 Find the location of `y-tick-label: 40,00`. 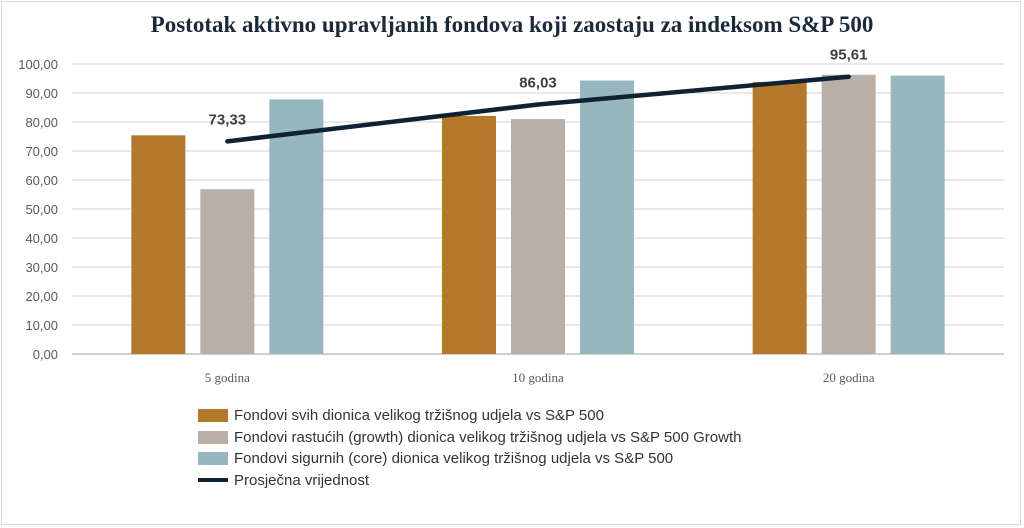

y-tick-label: 40,00 is located at coordinates (41, 238).